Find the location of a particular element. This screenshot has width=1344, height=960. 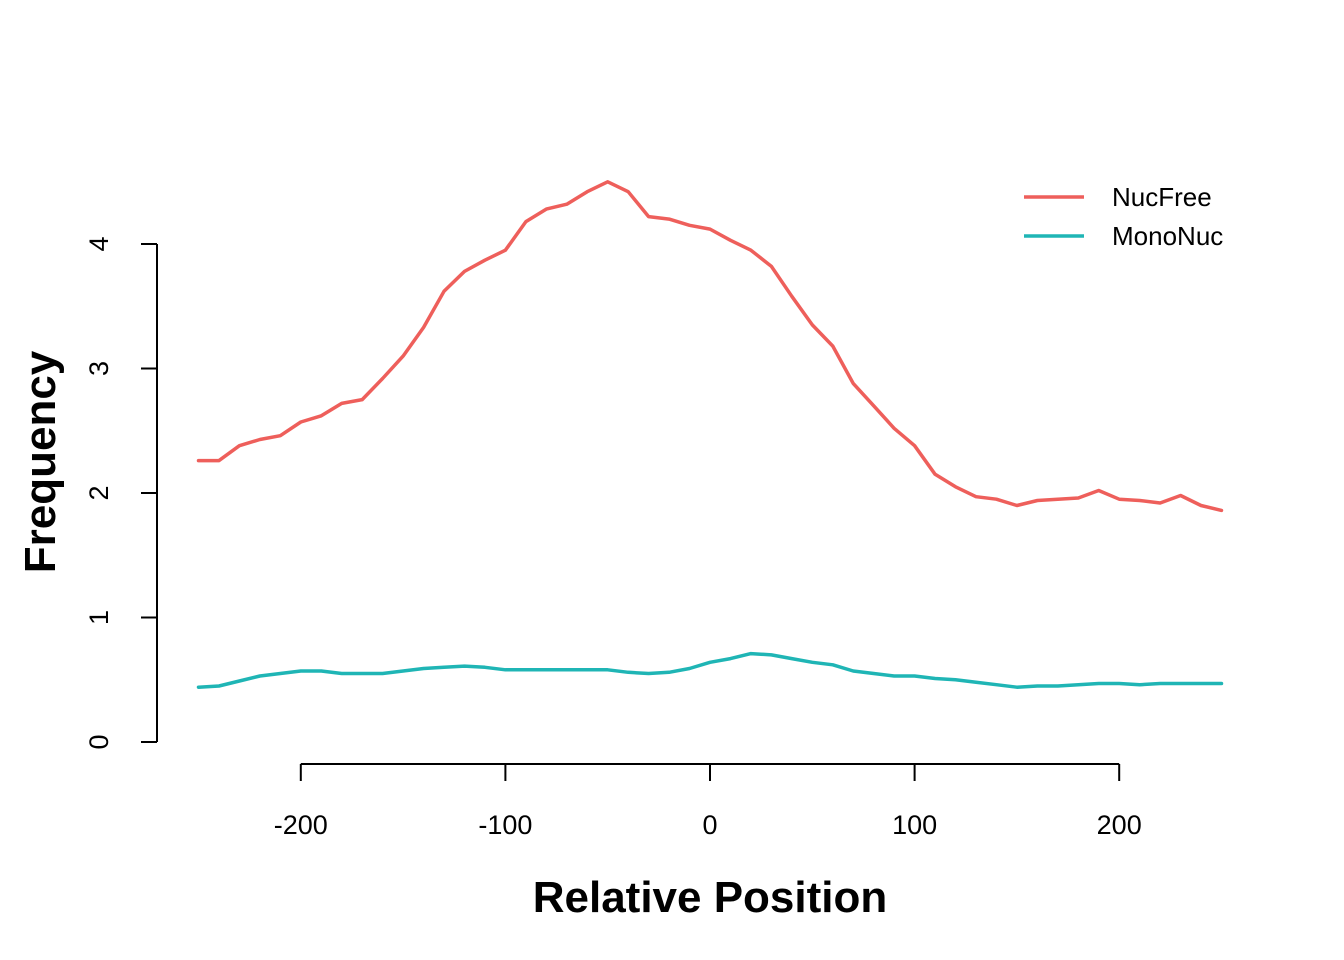

x-axis: -200 -100 0 100 200 is located at coordinates (708, 801).